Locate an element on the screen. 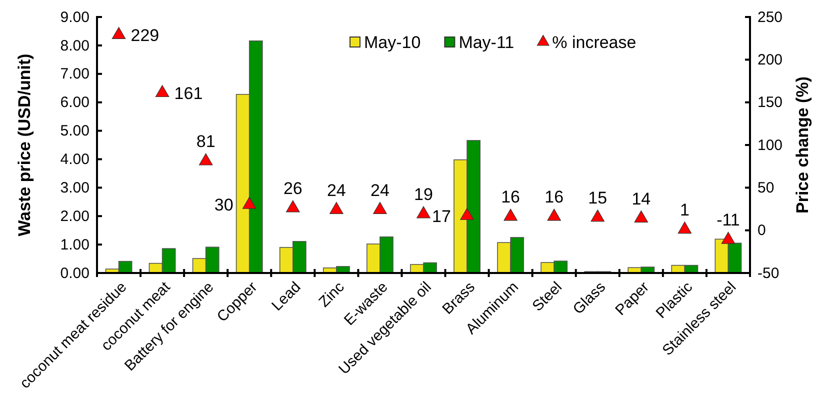 The height and width of the screenshot is (400, 814). data-label: 17 is located at coordinates (441, 216).